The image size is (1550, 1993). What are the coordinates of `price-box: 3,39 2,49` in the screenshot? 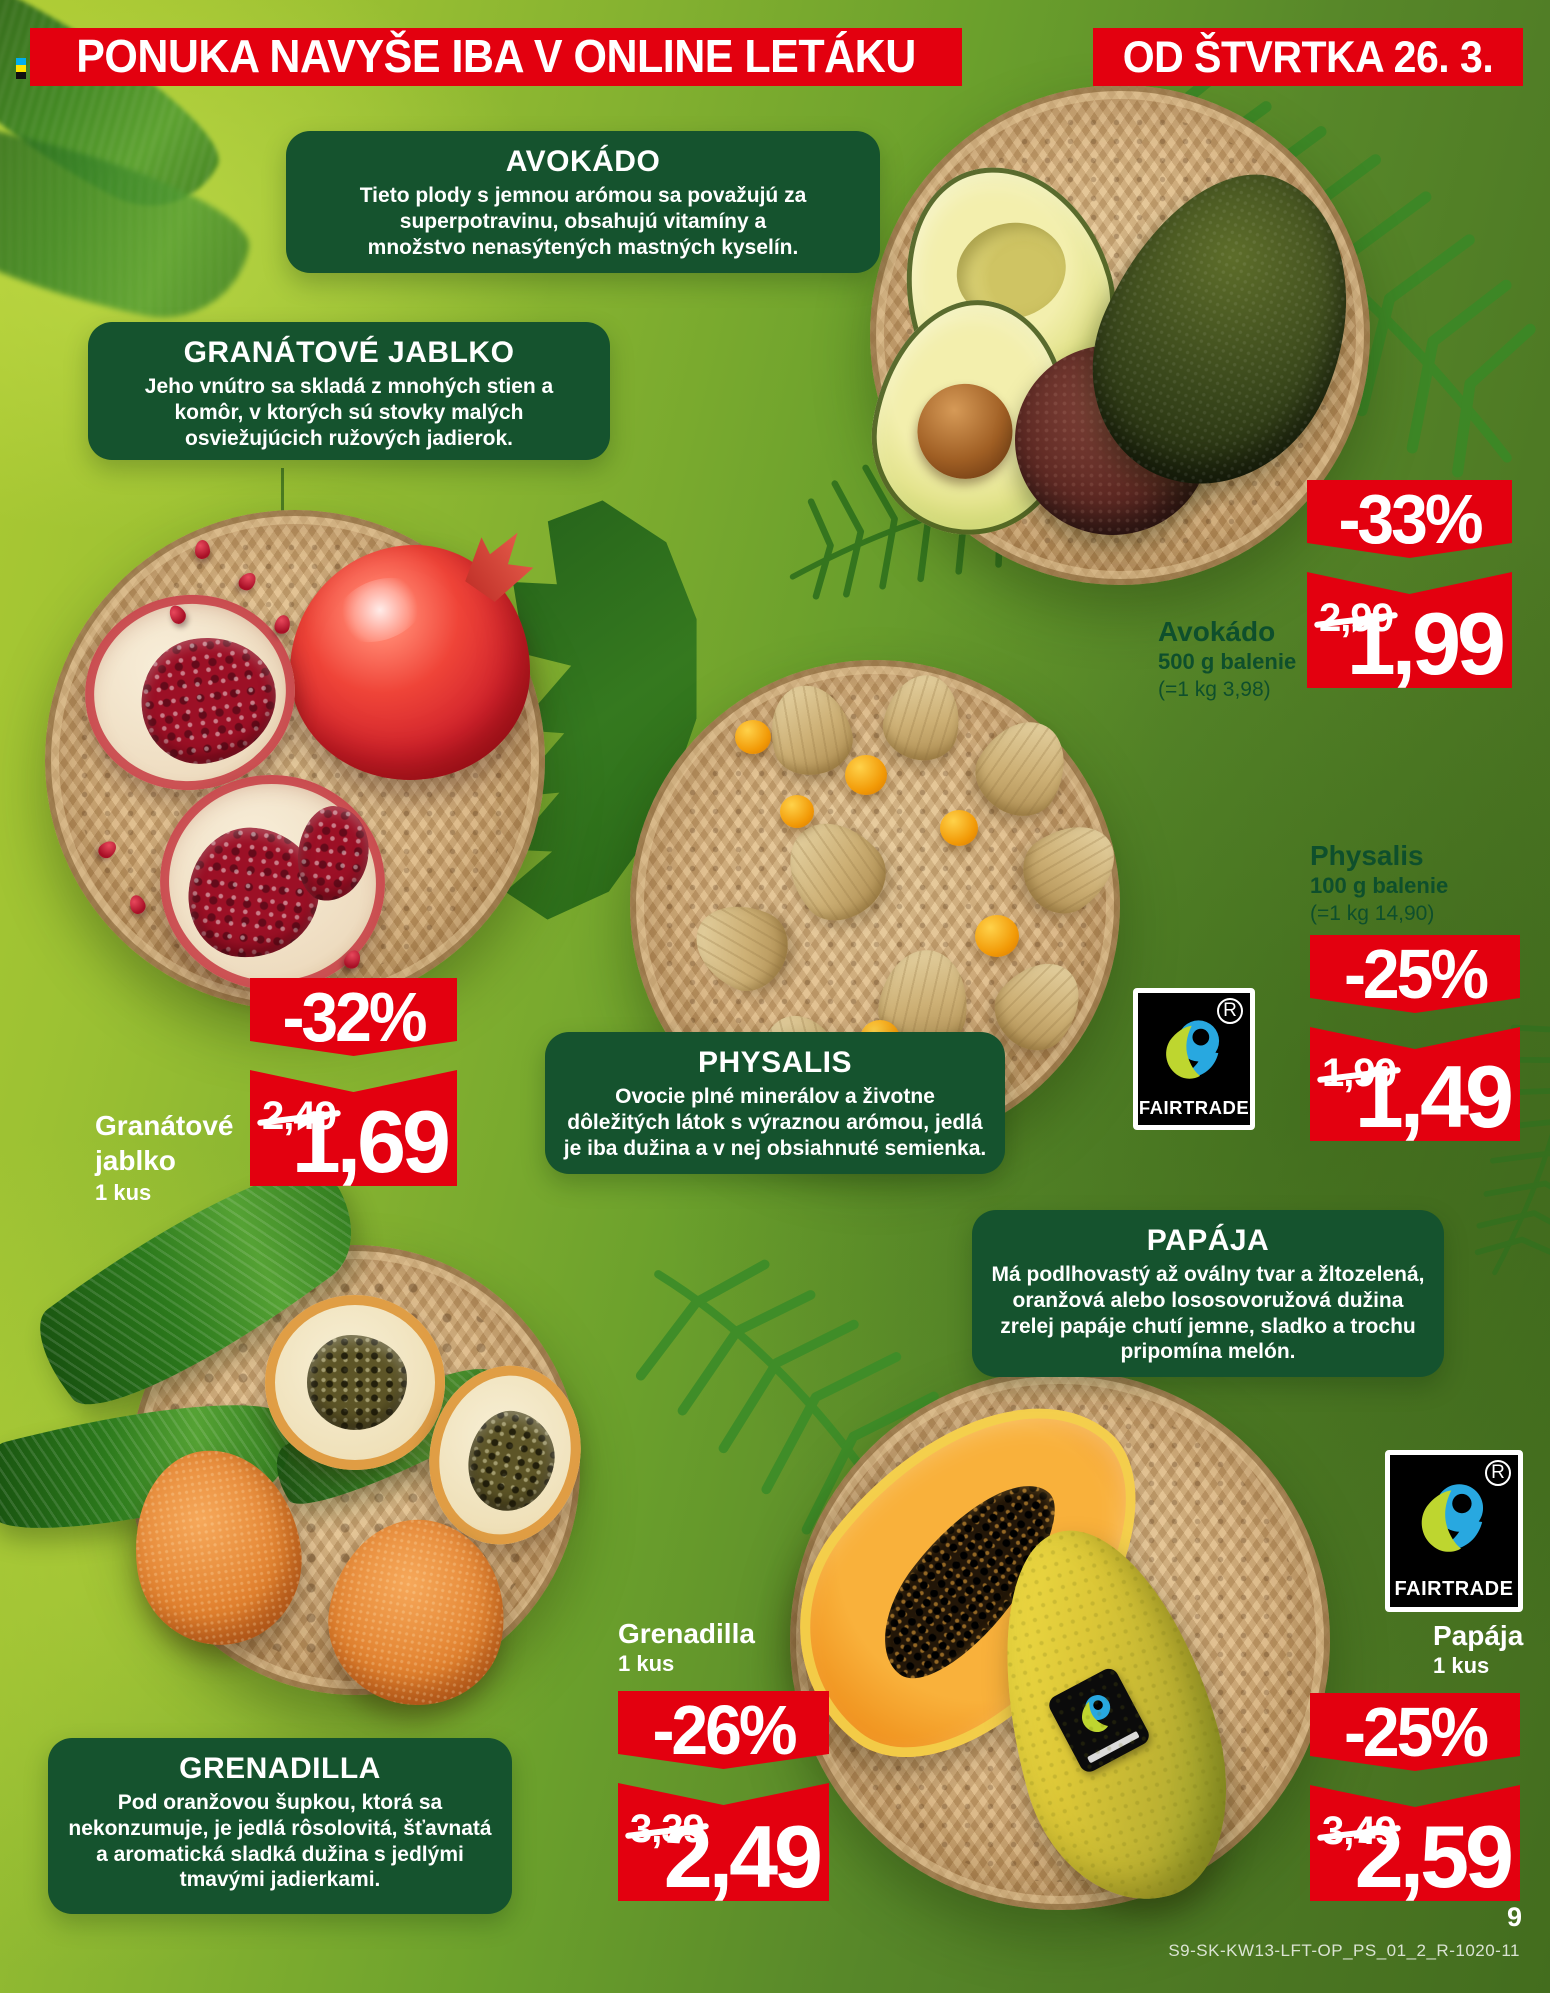 It's located at (723, 1842).